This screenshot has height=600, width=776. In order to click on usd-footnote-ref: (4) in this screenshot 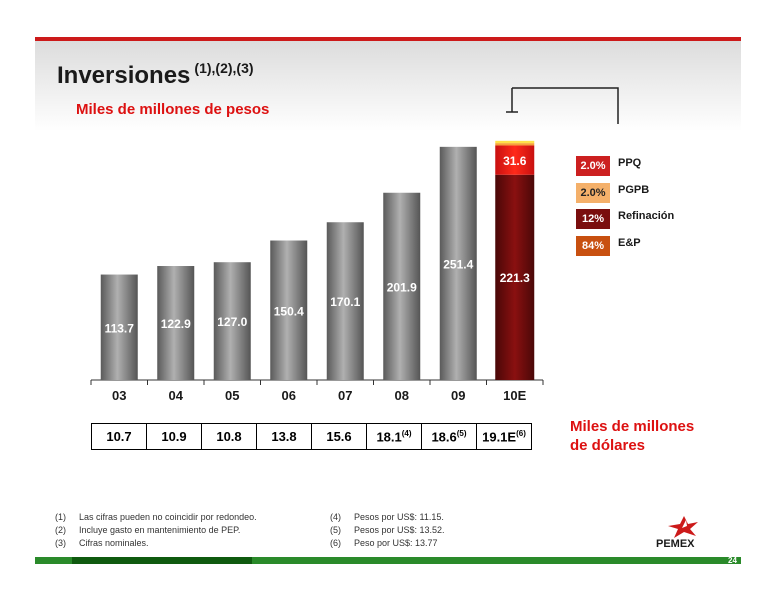, I will do `click(406, 433)`.